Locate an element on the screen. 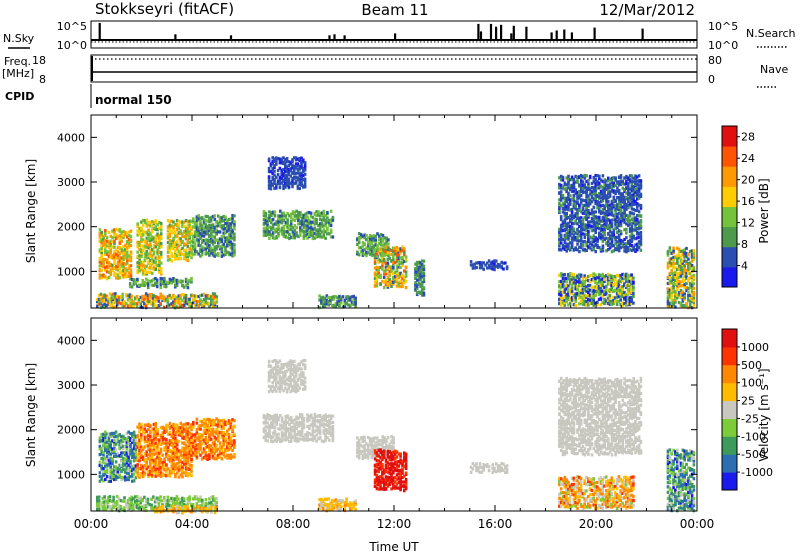 The height and width of the screenshot is (554, 800). station-title: Stokkseyri (fitACF) is located at coordinates (164, 9).